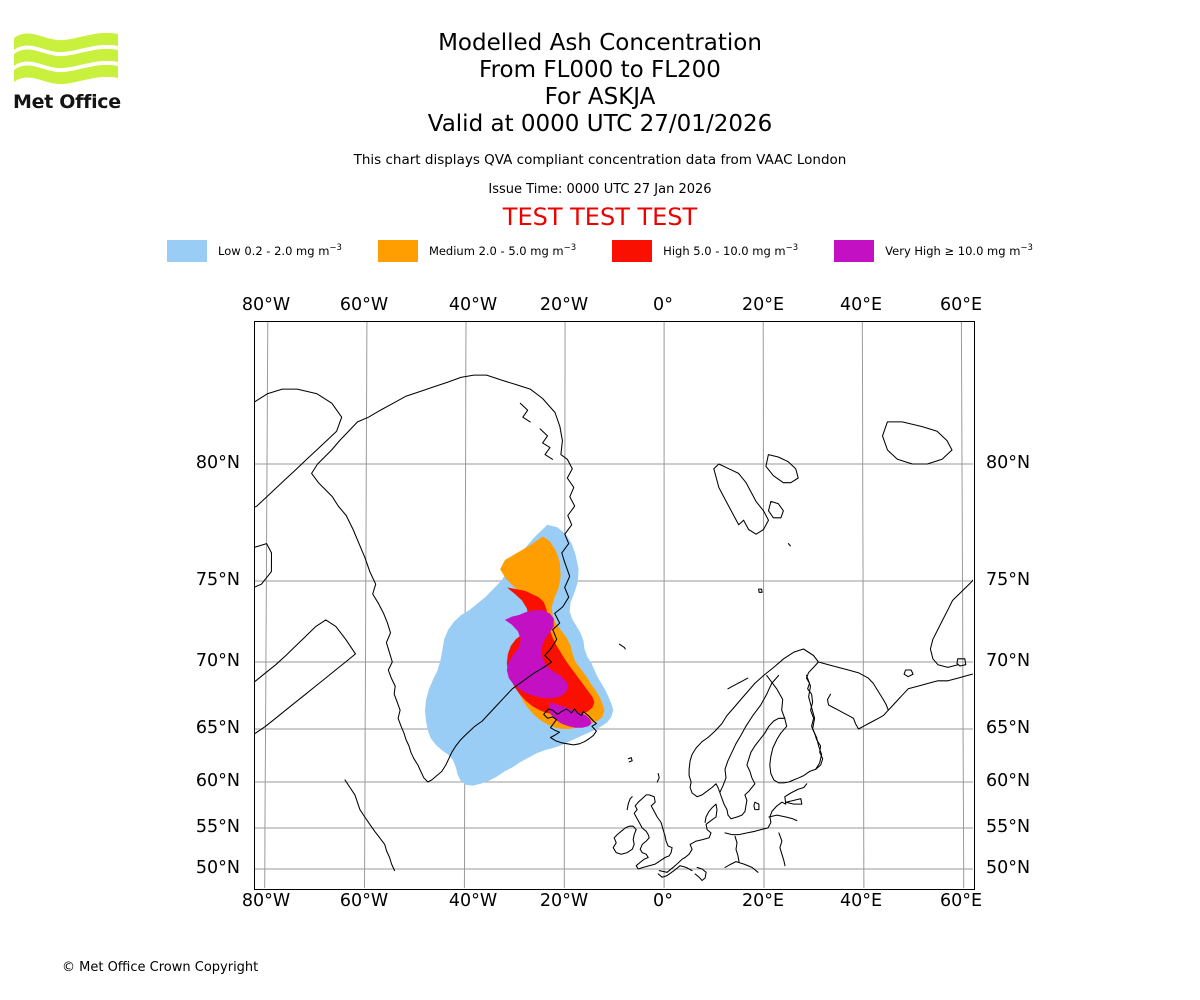 The image size is (1200, 1000). Describe the element at coordinates (600, 217) in the screenshot. I see `test-banner: TEST TEST TEST` at that location.